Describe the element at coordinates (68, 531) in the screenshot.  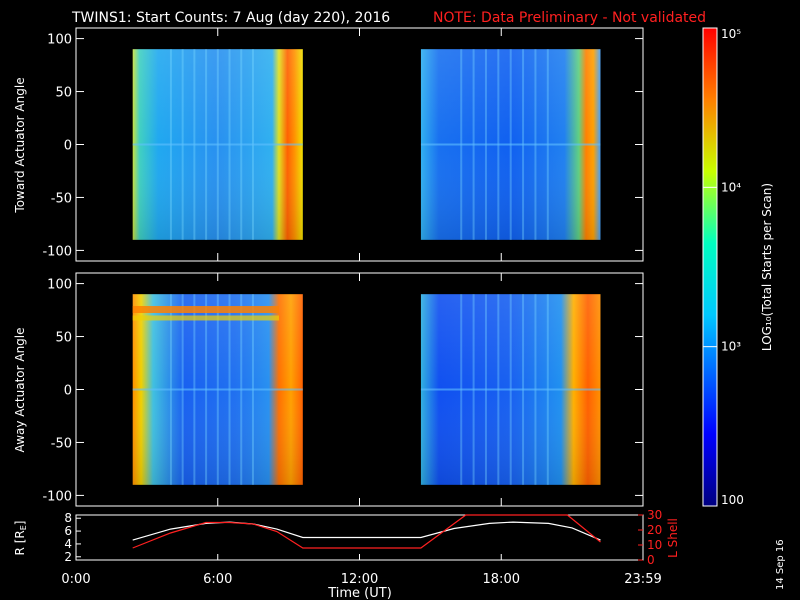
I see `orbit-left-tick-label: 6` at that location.